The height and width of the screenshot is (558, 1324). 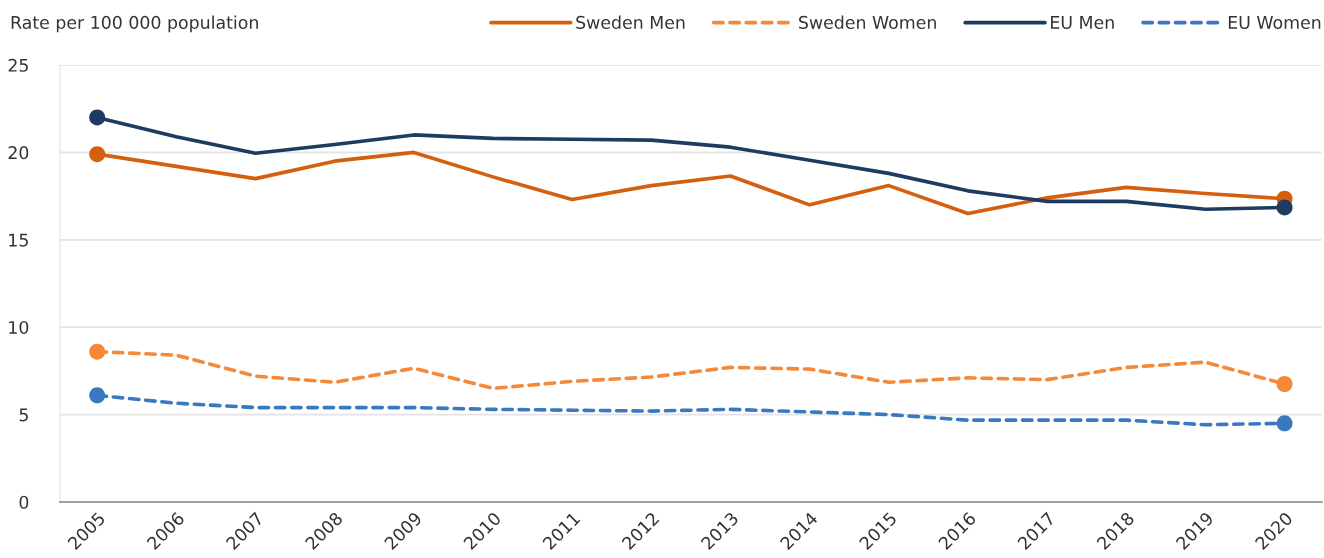 What do you see at coordinates (18, 153) in the screenshot?
I see `y-tick-label: 20` at bounding box center [18, 153].